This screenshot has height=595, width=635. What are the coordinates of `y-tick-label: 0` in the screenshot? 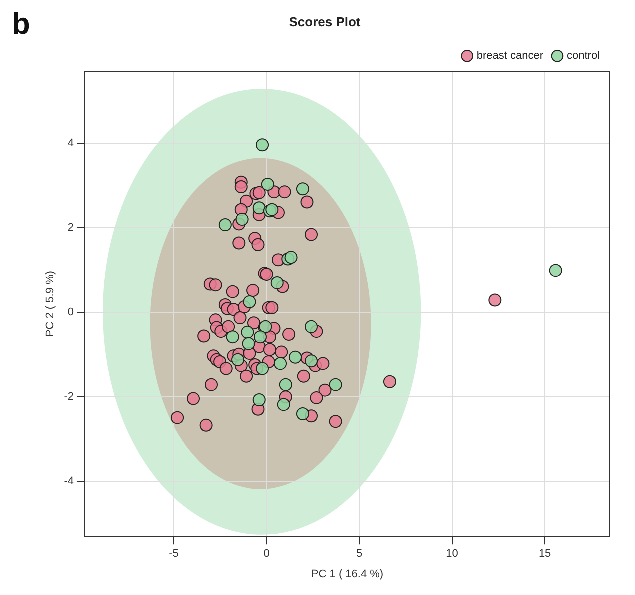 It's located at (71, 312).